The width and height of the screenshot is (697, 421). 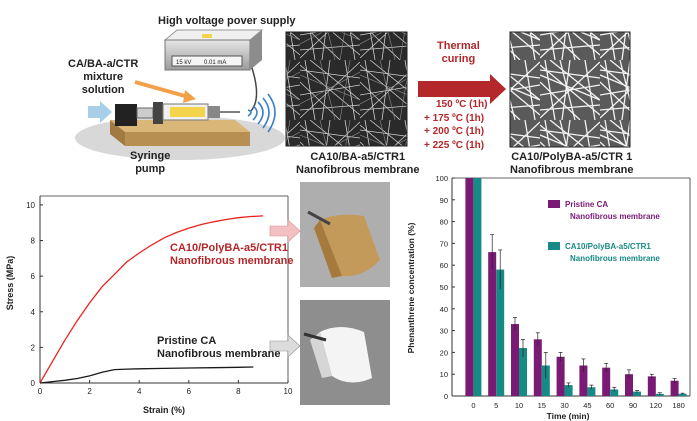 What do you see at coordinates (238, 391) in the screenshot?
I see `stress-x-tick-label: 8` at bounding box center [238, 391].